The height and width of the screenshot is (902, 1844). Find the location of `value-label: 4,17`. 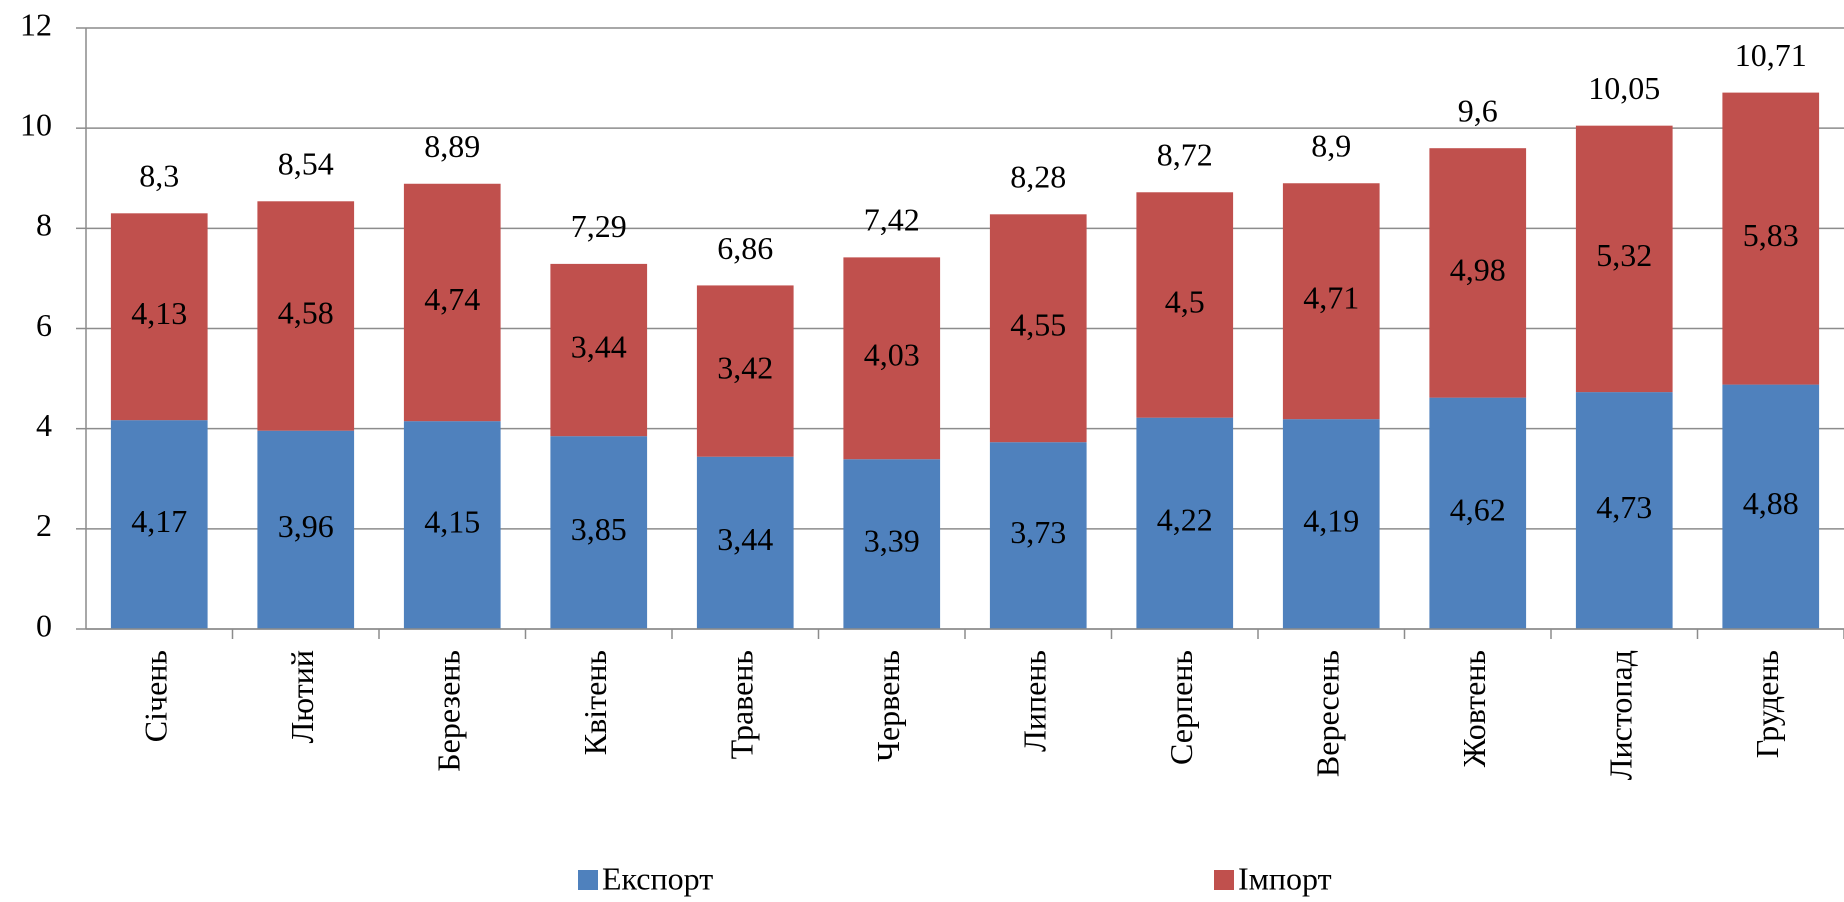

value-label: 4,17 is located at coordinates (159, 521).